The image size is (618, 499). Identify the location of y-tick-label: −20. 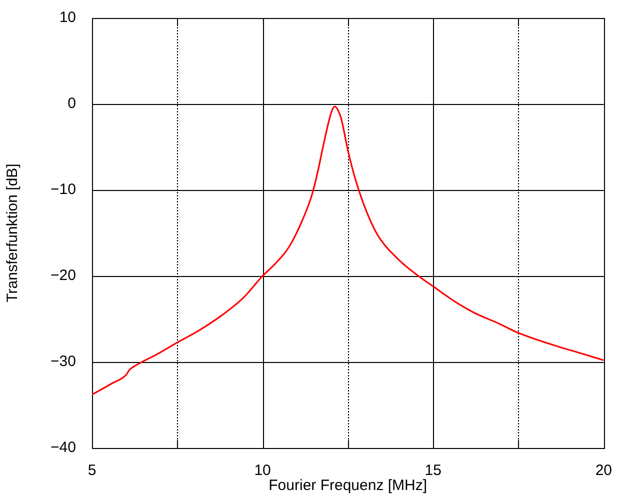
(63, 275).